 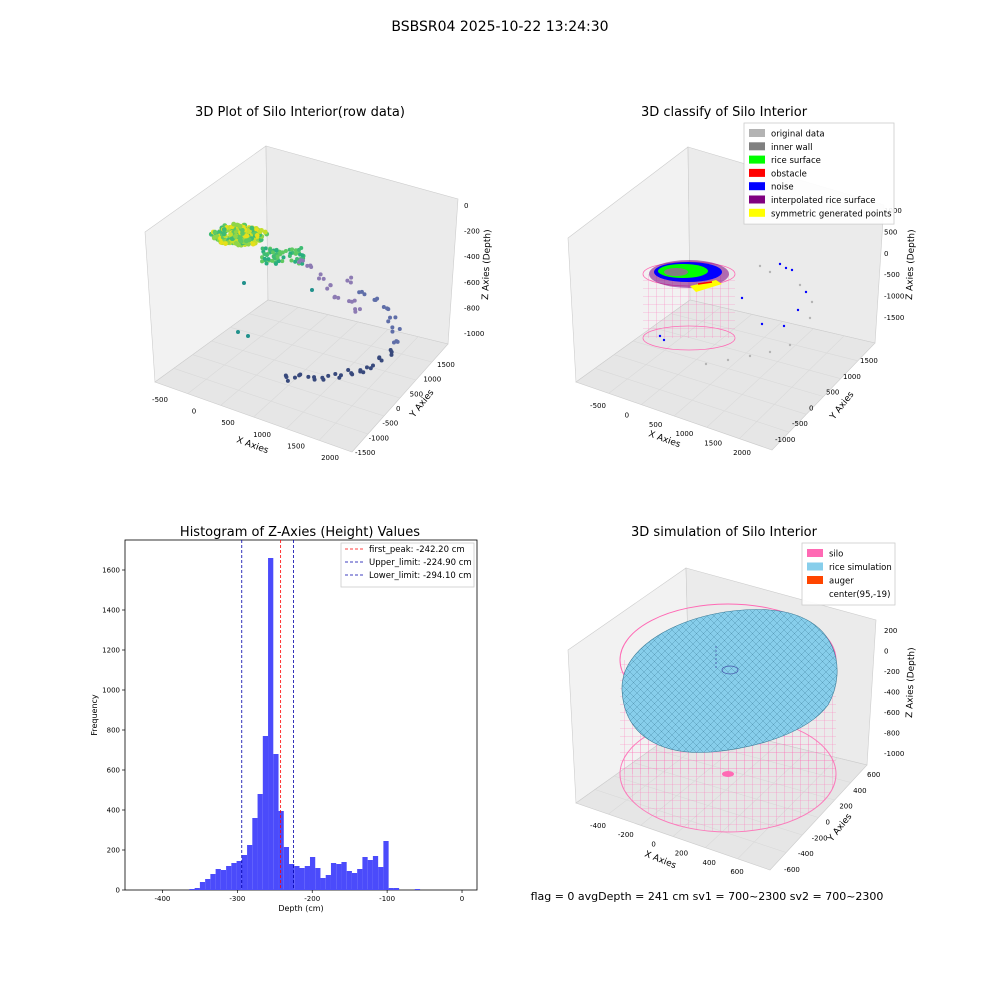 What do you see at coordinates (841, 582) in the screenshot?
I see `legend-label: auger` at bounding box center [841, 582].